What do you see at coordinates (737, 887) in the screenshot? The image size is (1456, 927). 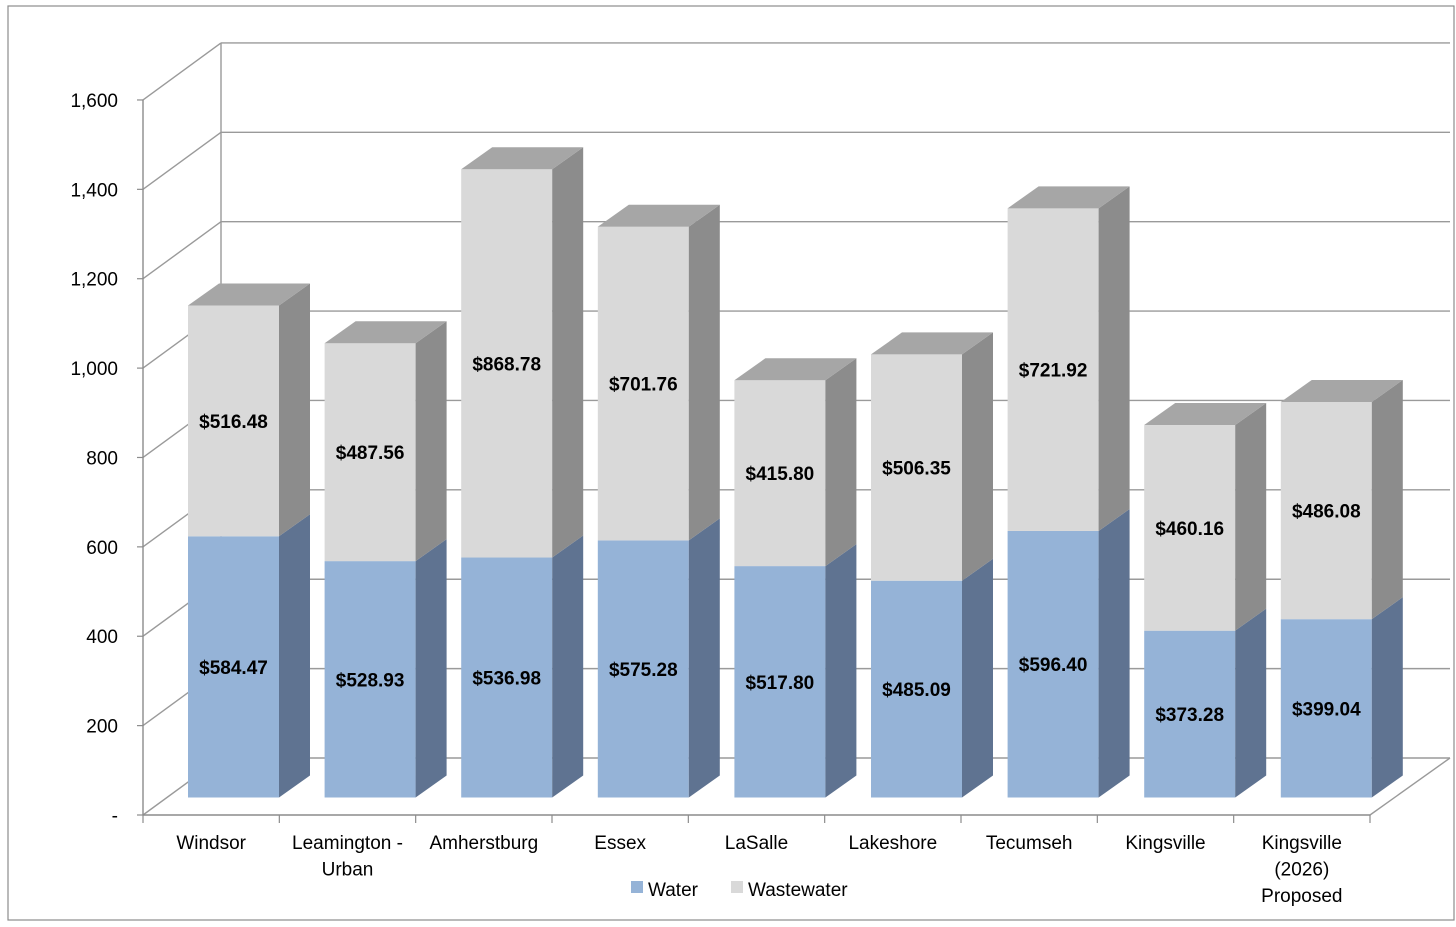 I see `legend-swatch-wastewater` at bounding box center [737, 887].